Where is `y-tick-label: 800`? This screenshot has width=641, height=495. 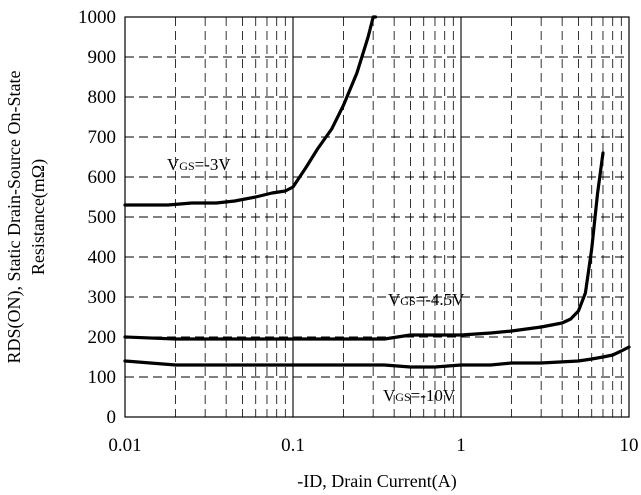 y-tick-label: 800 is located at coordinates (102, 97).